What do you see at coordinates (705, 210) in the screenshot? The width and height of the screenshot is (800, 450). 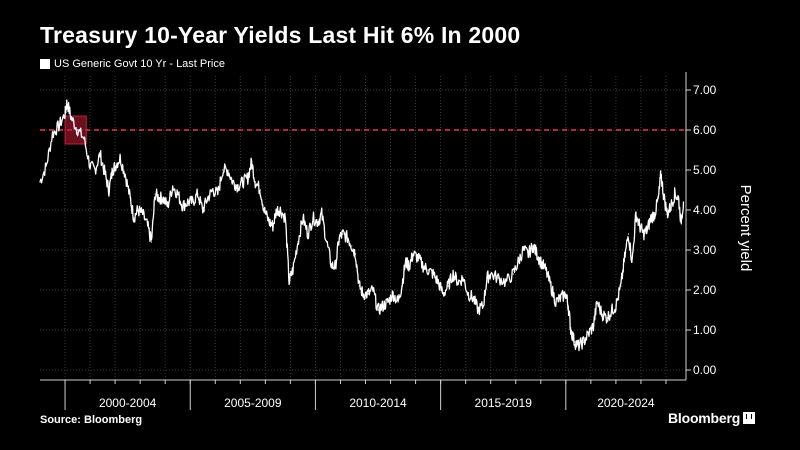 I see `y-tick-label: 4.00` at bounding box center [705, 210].